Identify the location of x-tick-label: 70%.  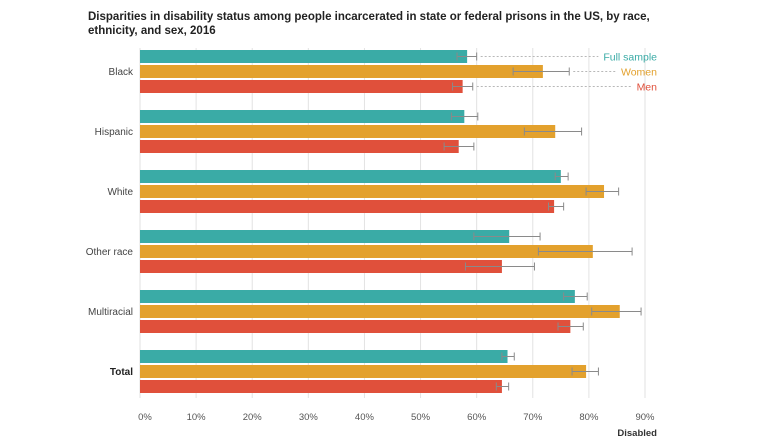
(533, 417).